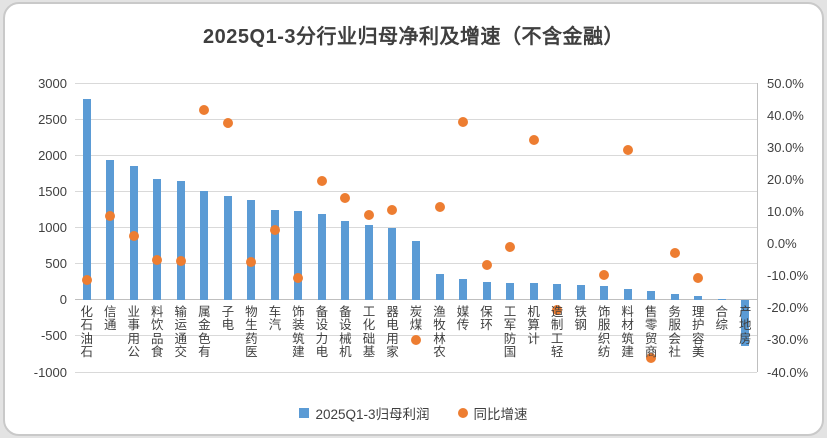 This screenshot has height=438, width=827. I want to click on x-axis-label-char: 金, so click(204, 325).